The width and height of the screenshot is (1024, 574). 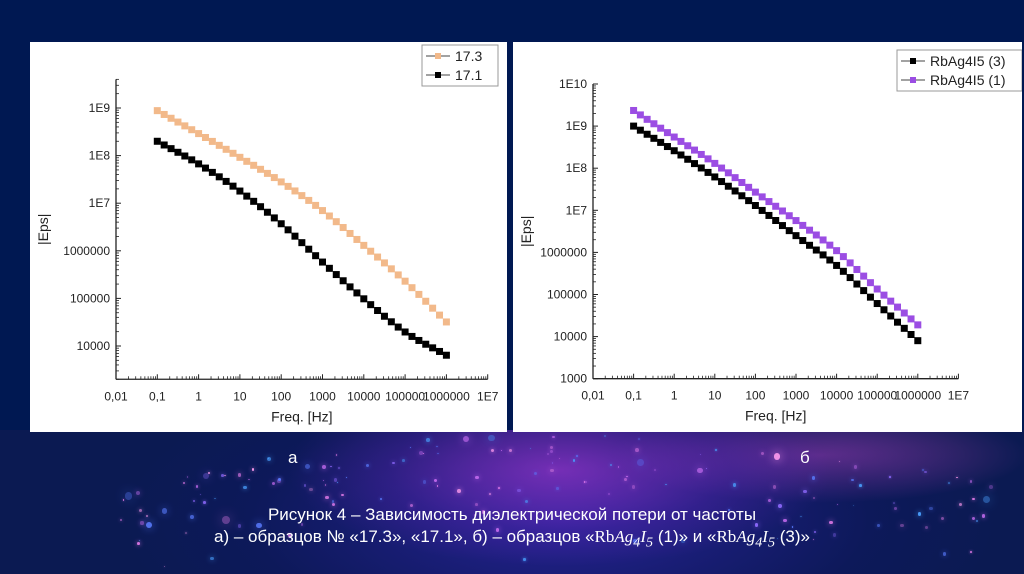 I want to click on legend-label: RbAg4I5 (1), so click(x=967, y=80).